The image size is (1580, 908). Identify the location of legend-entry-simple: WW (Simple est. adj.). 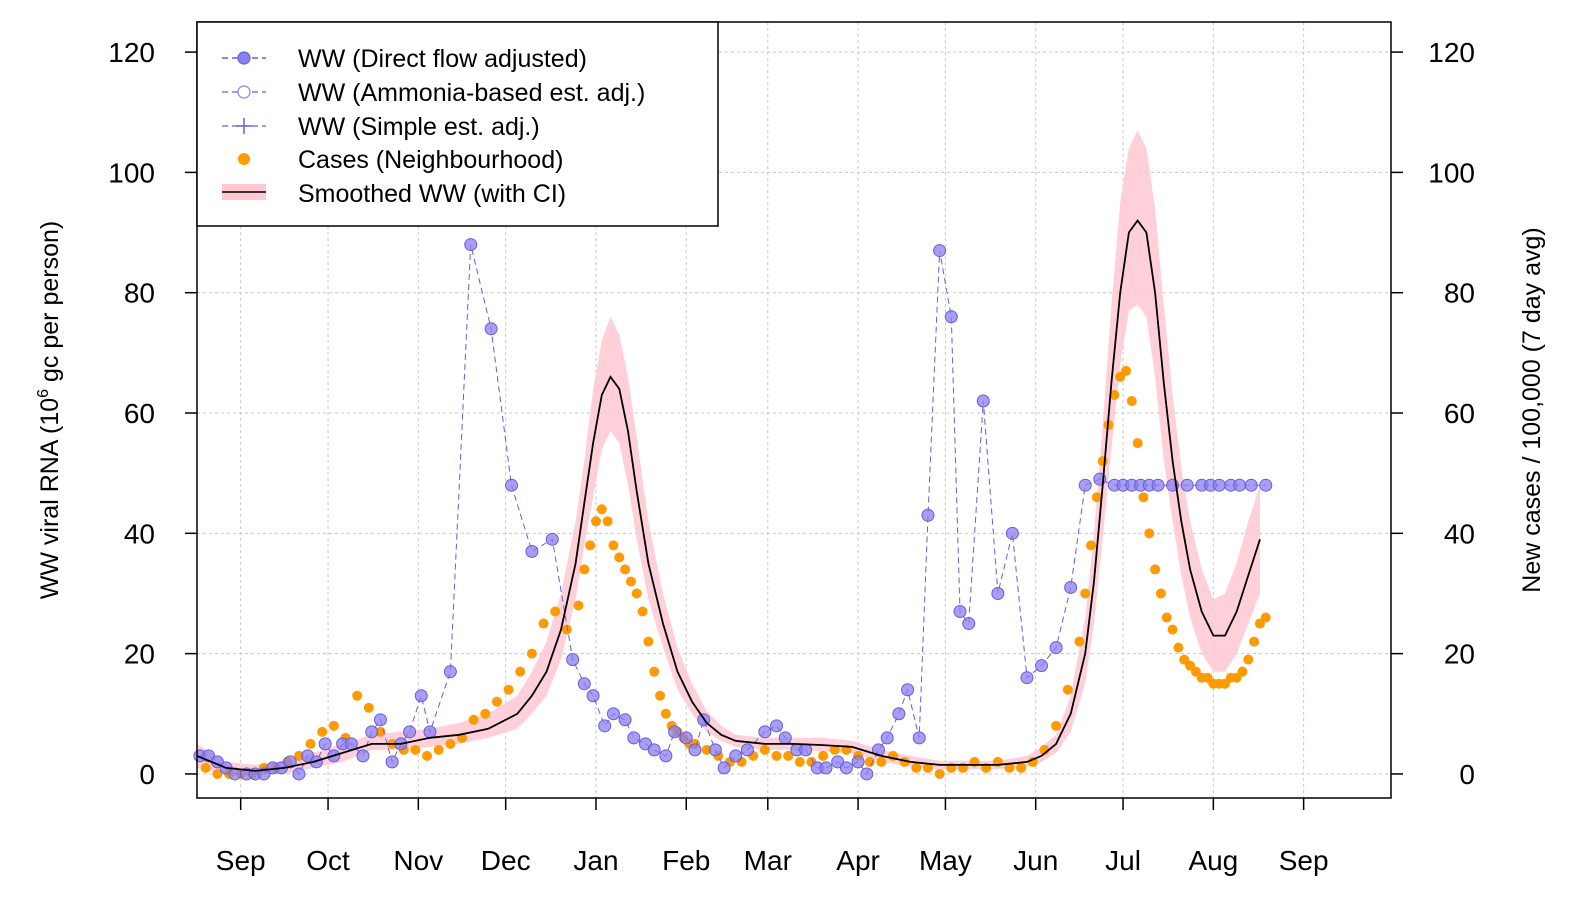
(381, 127).